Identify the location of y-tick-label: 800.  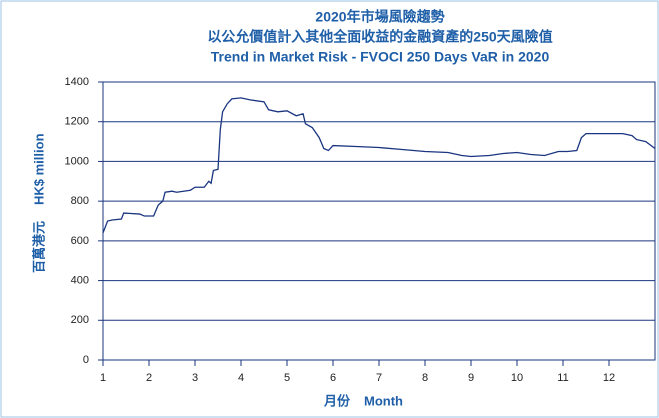
(80, 201).